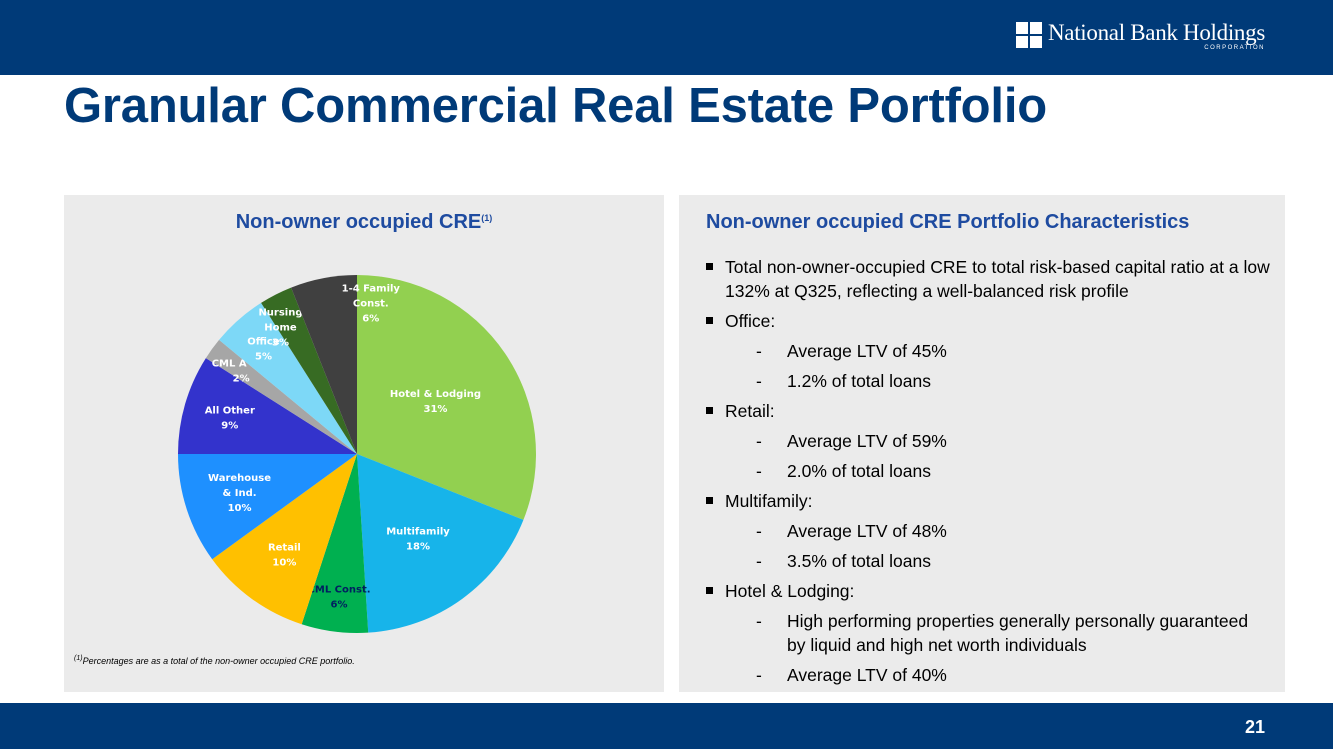  I want to click on pie-label-hotel-lodging: Hotel & Lodging 31%, so click(435, 402).